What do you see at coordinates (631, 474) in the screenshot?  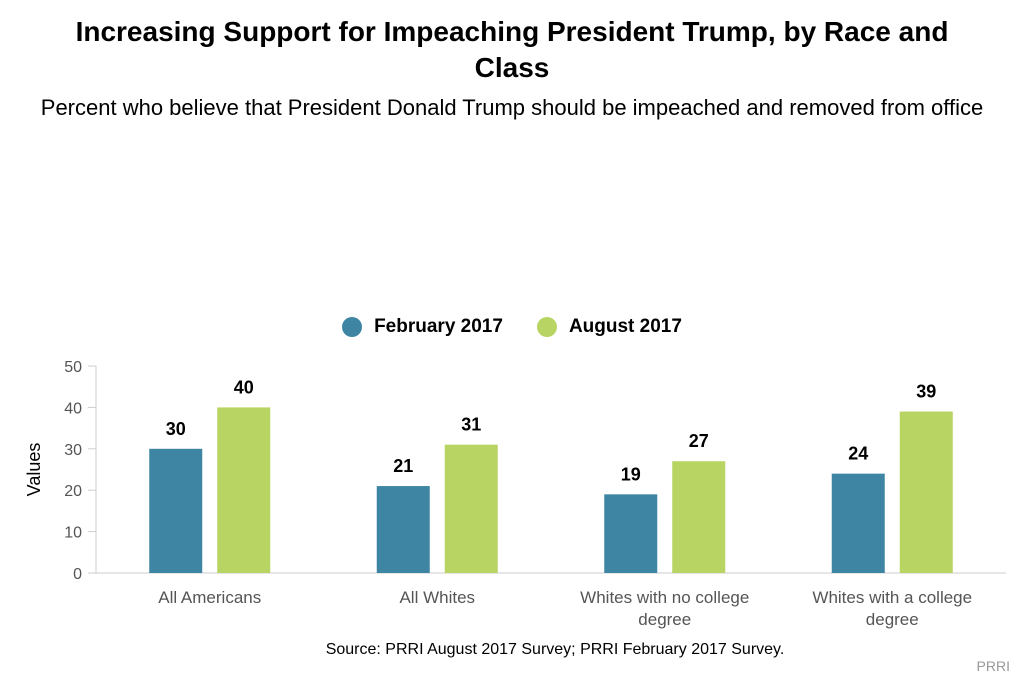 I see `data-label: 19` at bounding box center [631, 474].